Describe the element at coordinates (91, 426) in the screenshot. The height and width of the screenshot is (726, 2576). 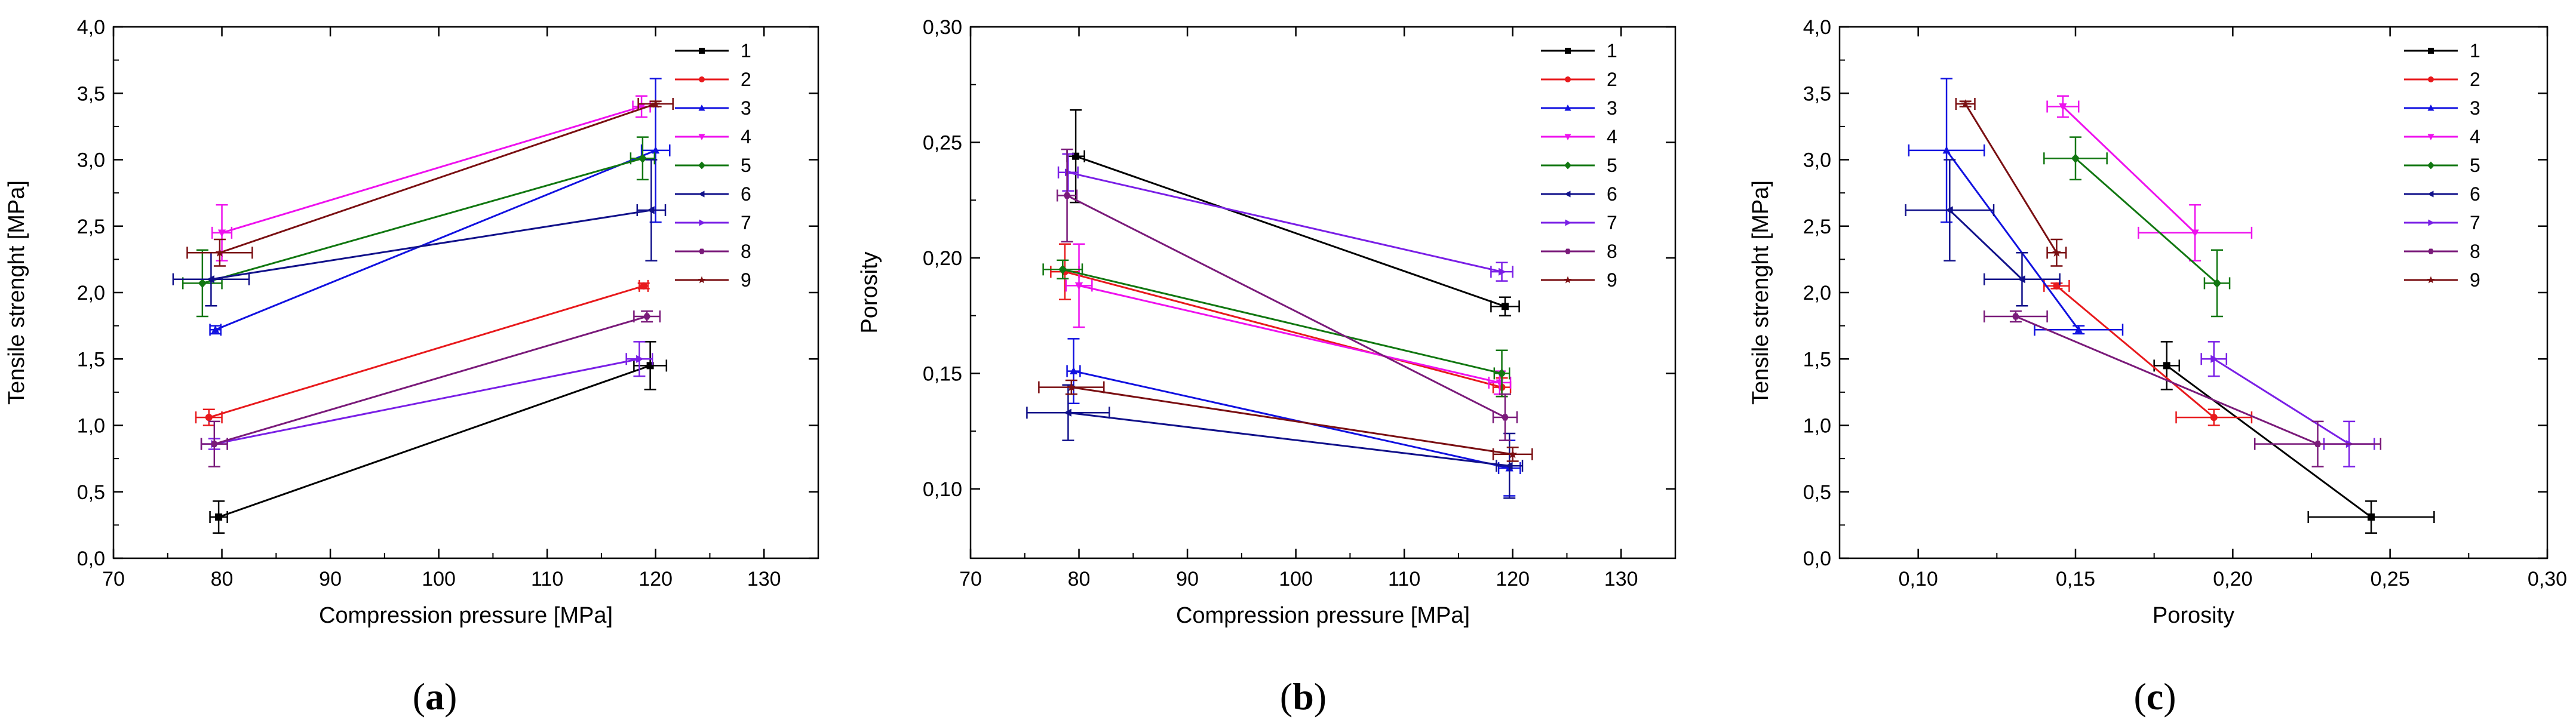
I see `y-tick-label: 1,0` at that location.